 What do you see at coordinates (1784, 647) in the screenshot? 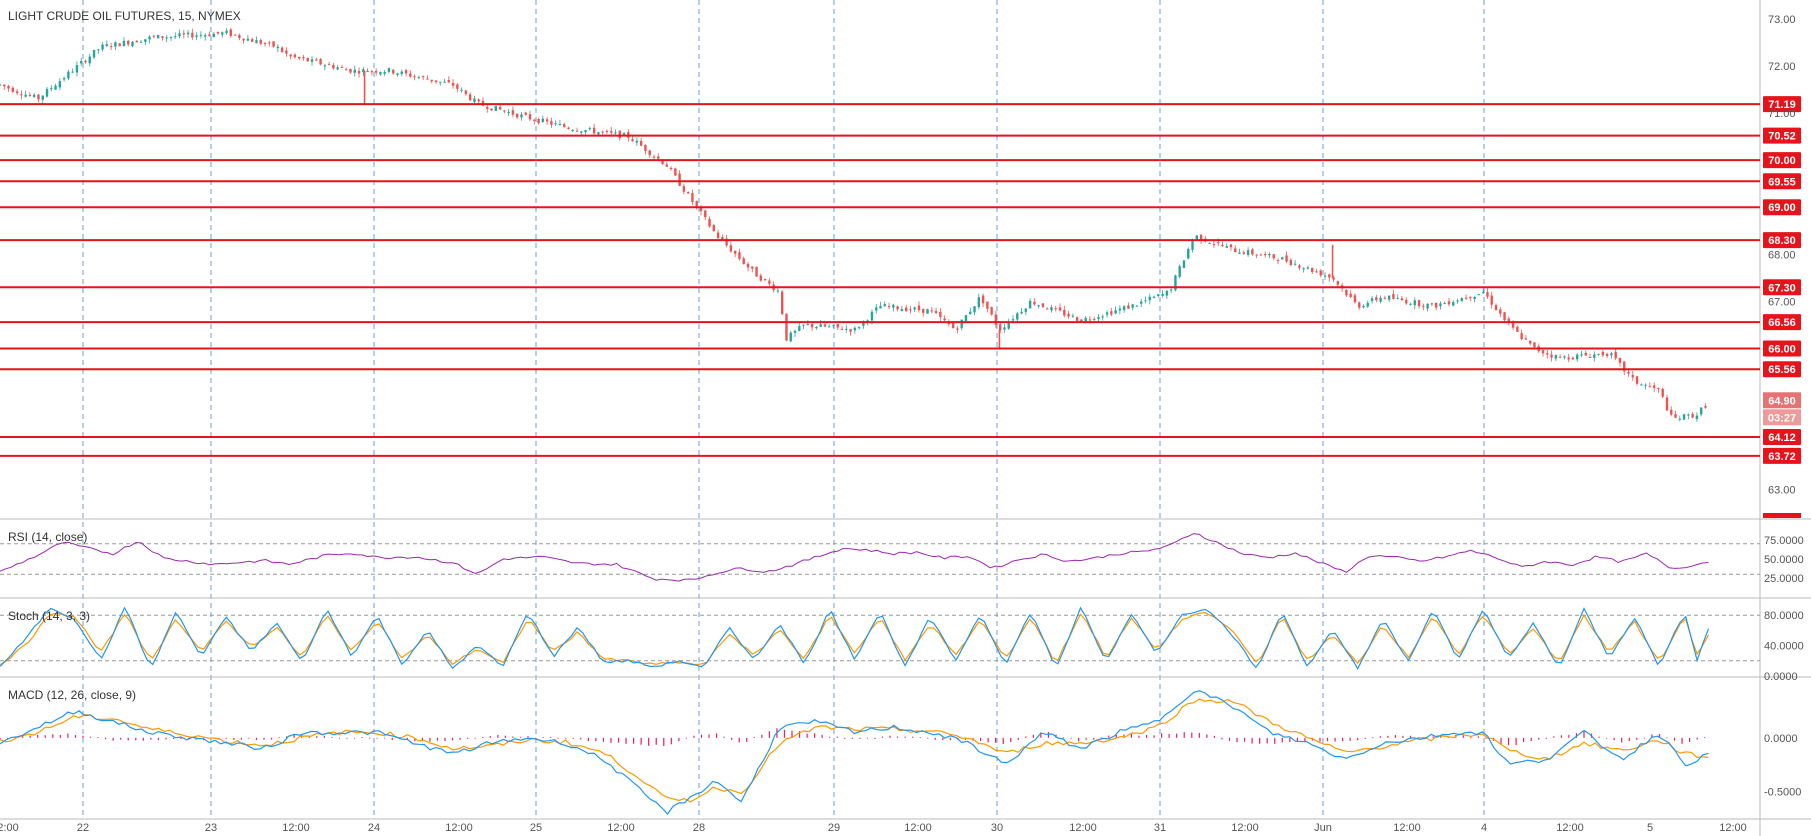
I see `indicator-tick-label: 40.0000` at bounding box center [1784, 647].